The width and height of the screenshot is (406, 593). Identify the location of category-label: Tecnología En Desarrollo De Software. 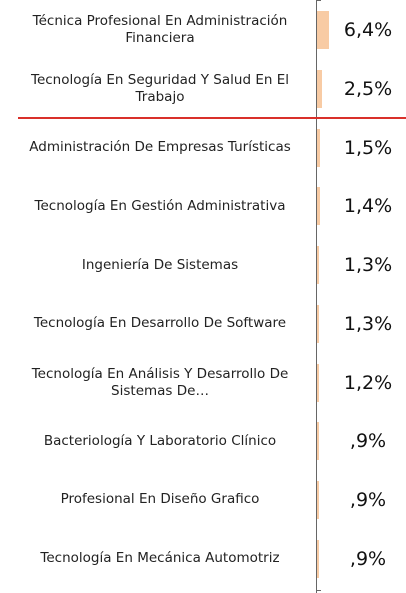
(160, 323).